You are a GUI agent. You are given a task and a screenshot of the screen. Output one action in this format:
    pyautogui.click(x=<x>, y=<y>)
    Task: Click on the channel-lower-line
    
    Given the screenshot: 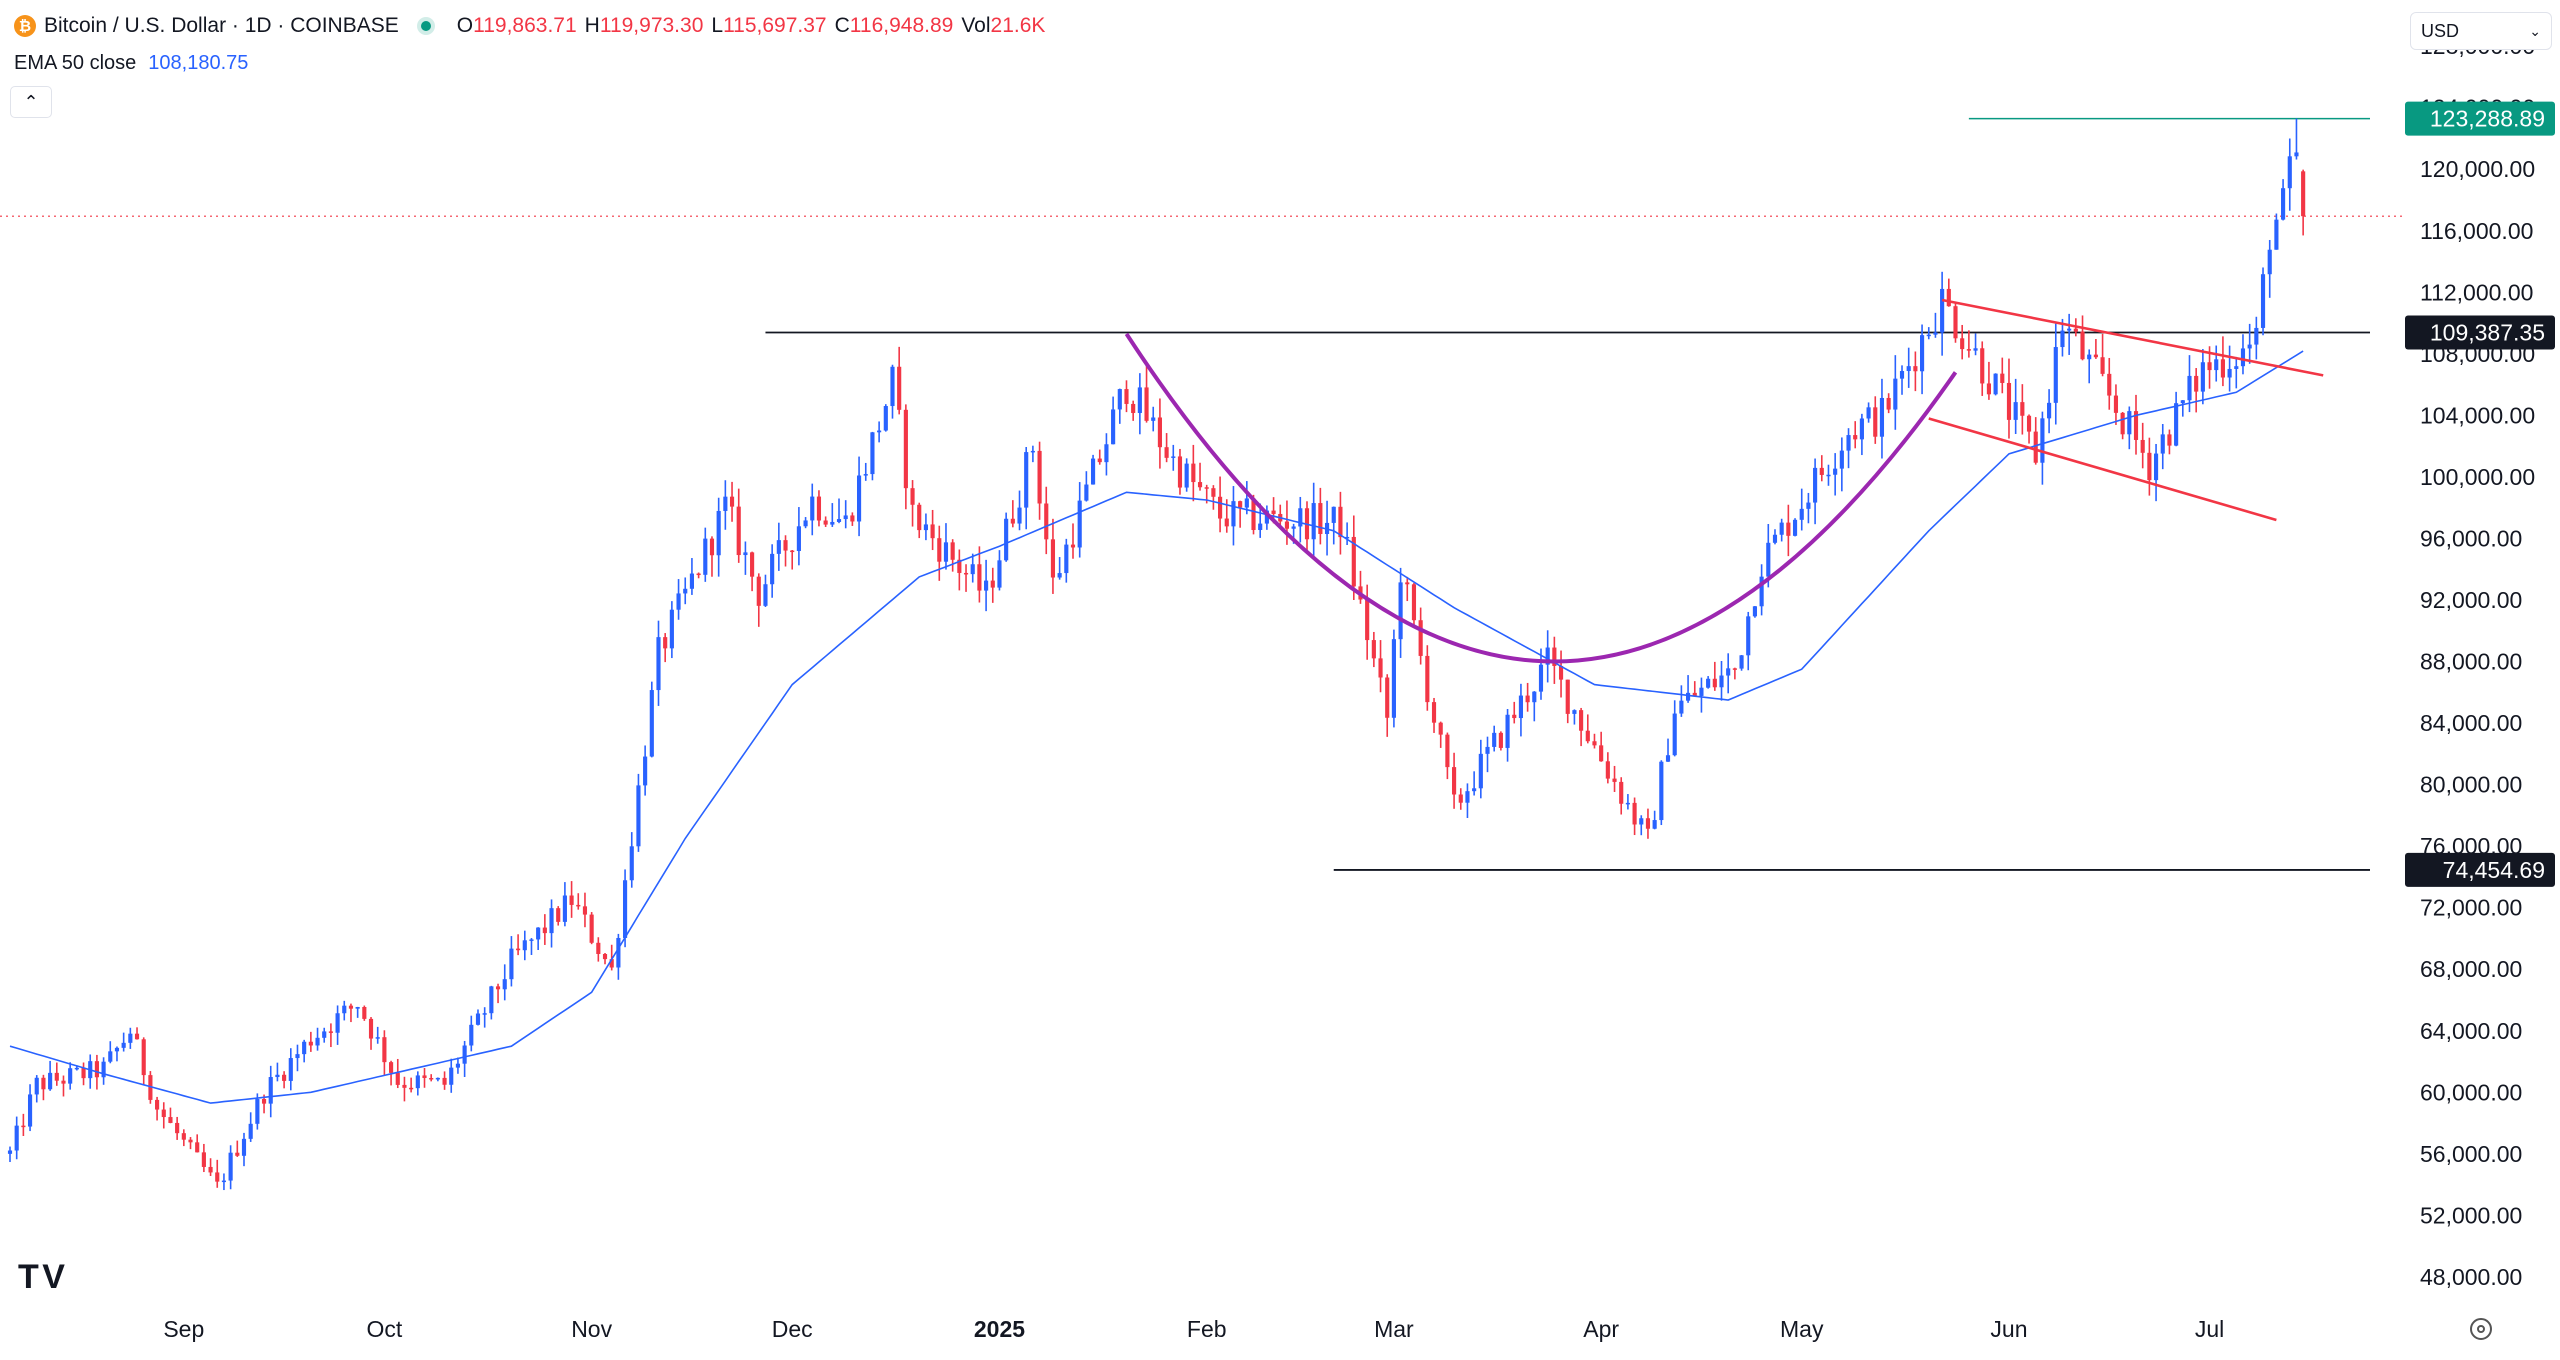 What is the action you would take?
    pyautogui.click(x=2102, y=469)
    